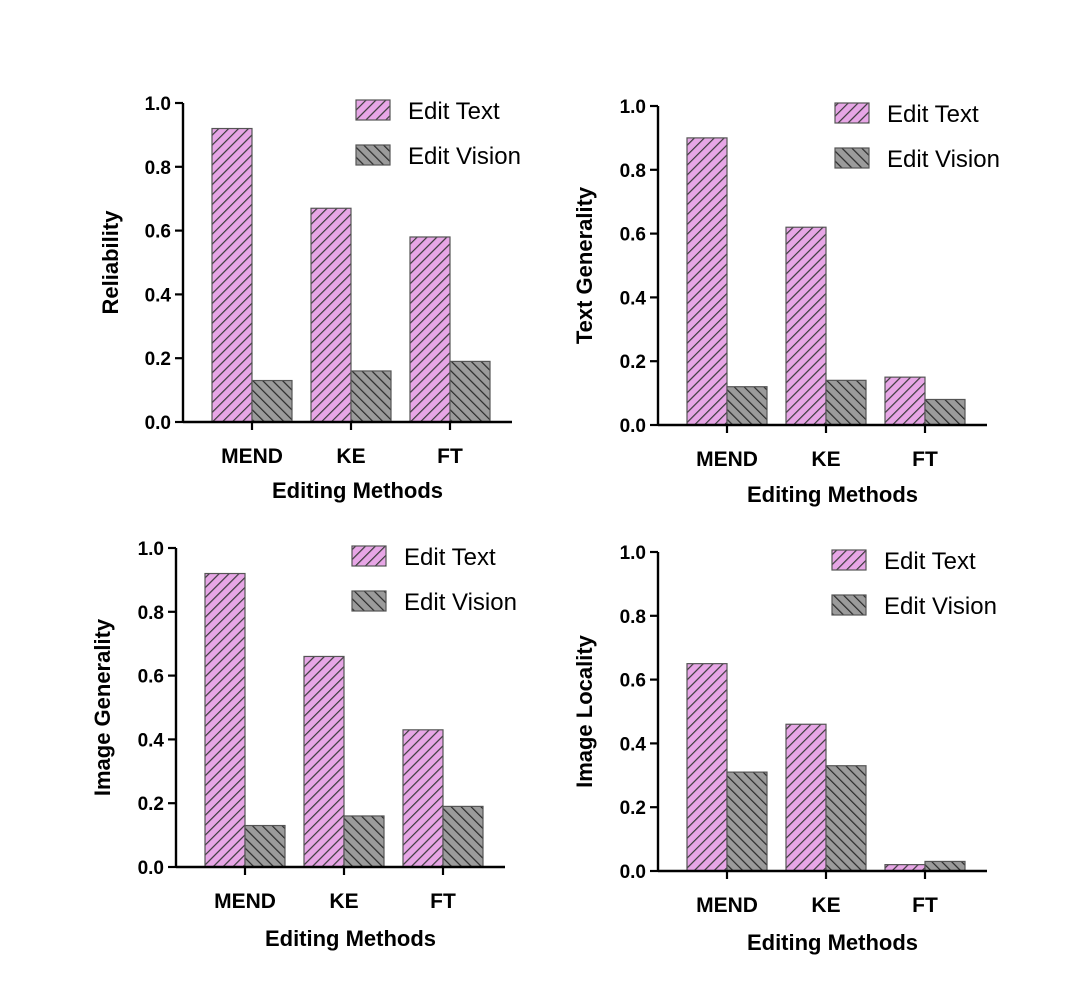 The width and height of the screenshot is (1080, 993). I want to click on y-axis-title: Image Locality, so click(584, 711).